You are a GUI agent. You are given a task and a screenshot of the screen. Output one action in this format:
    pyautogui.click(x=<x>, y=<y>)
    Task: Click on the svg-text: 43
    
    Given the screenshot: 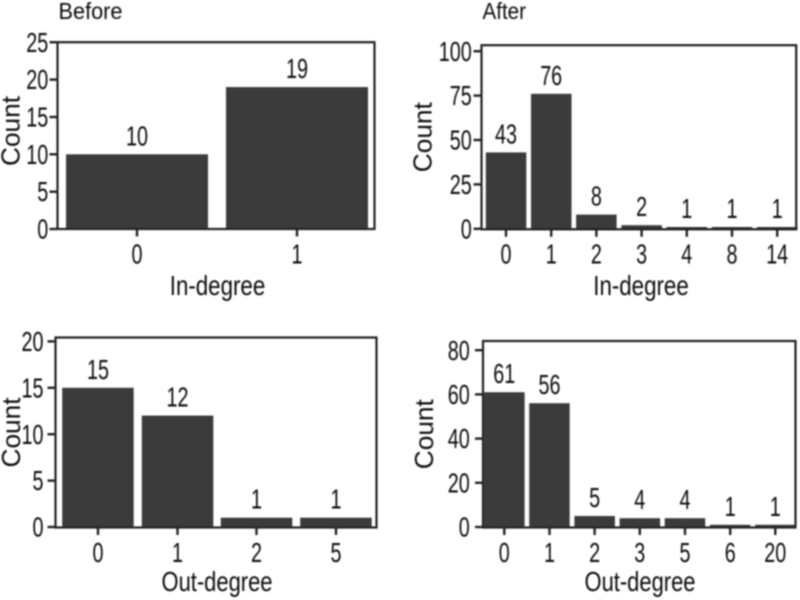 What is the action you would take?
    pyautogui.click(x=506, y=133)
    